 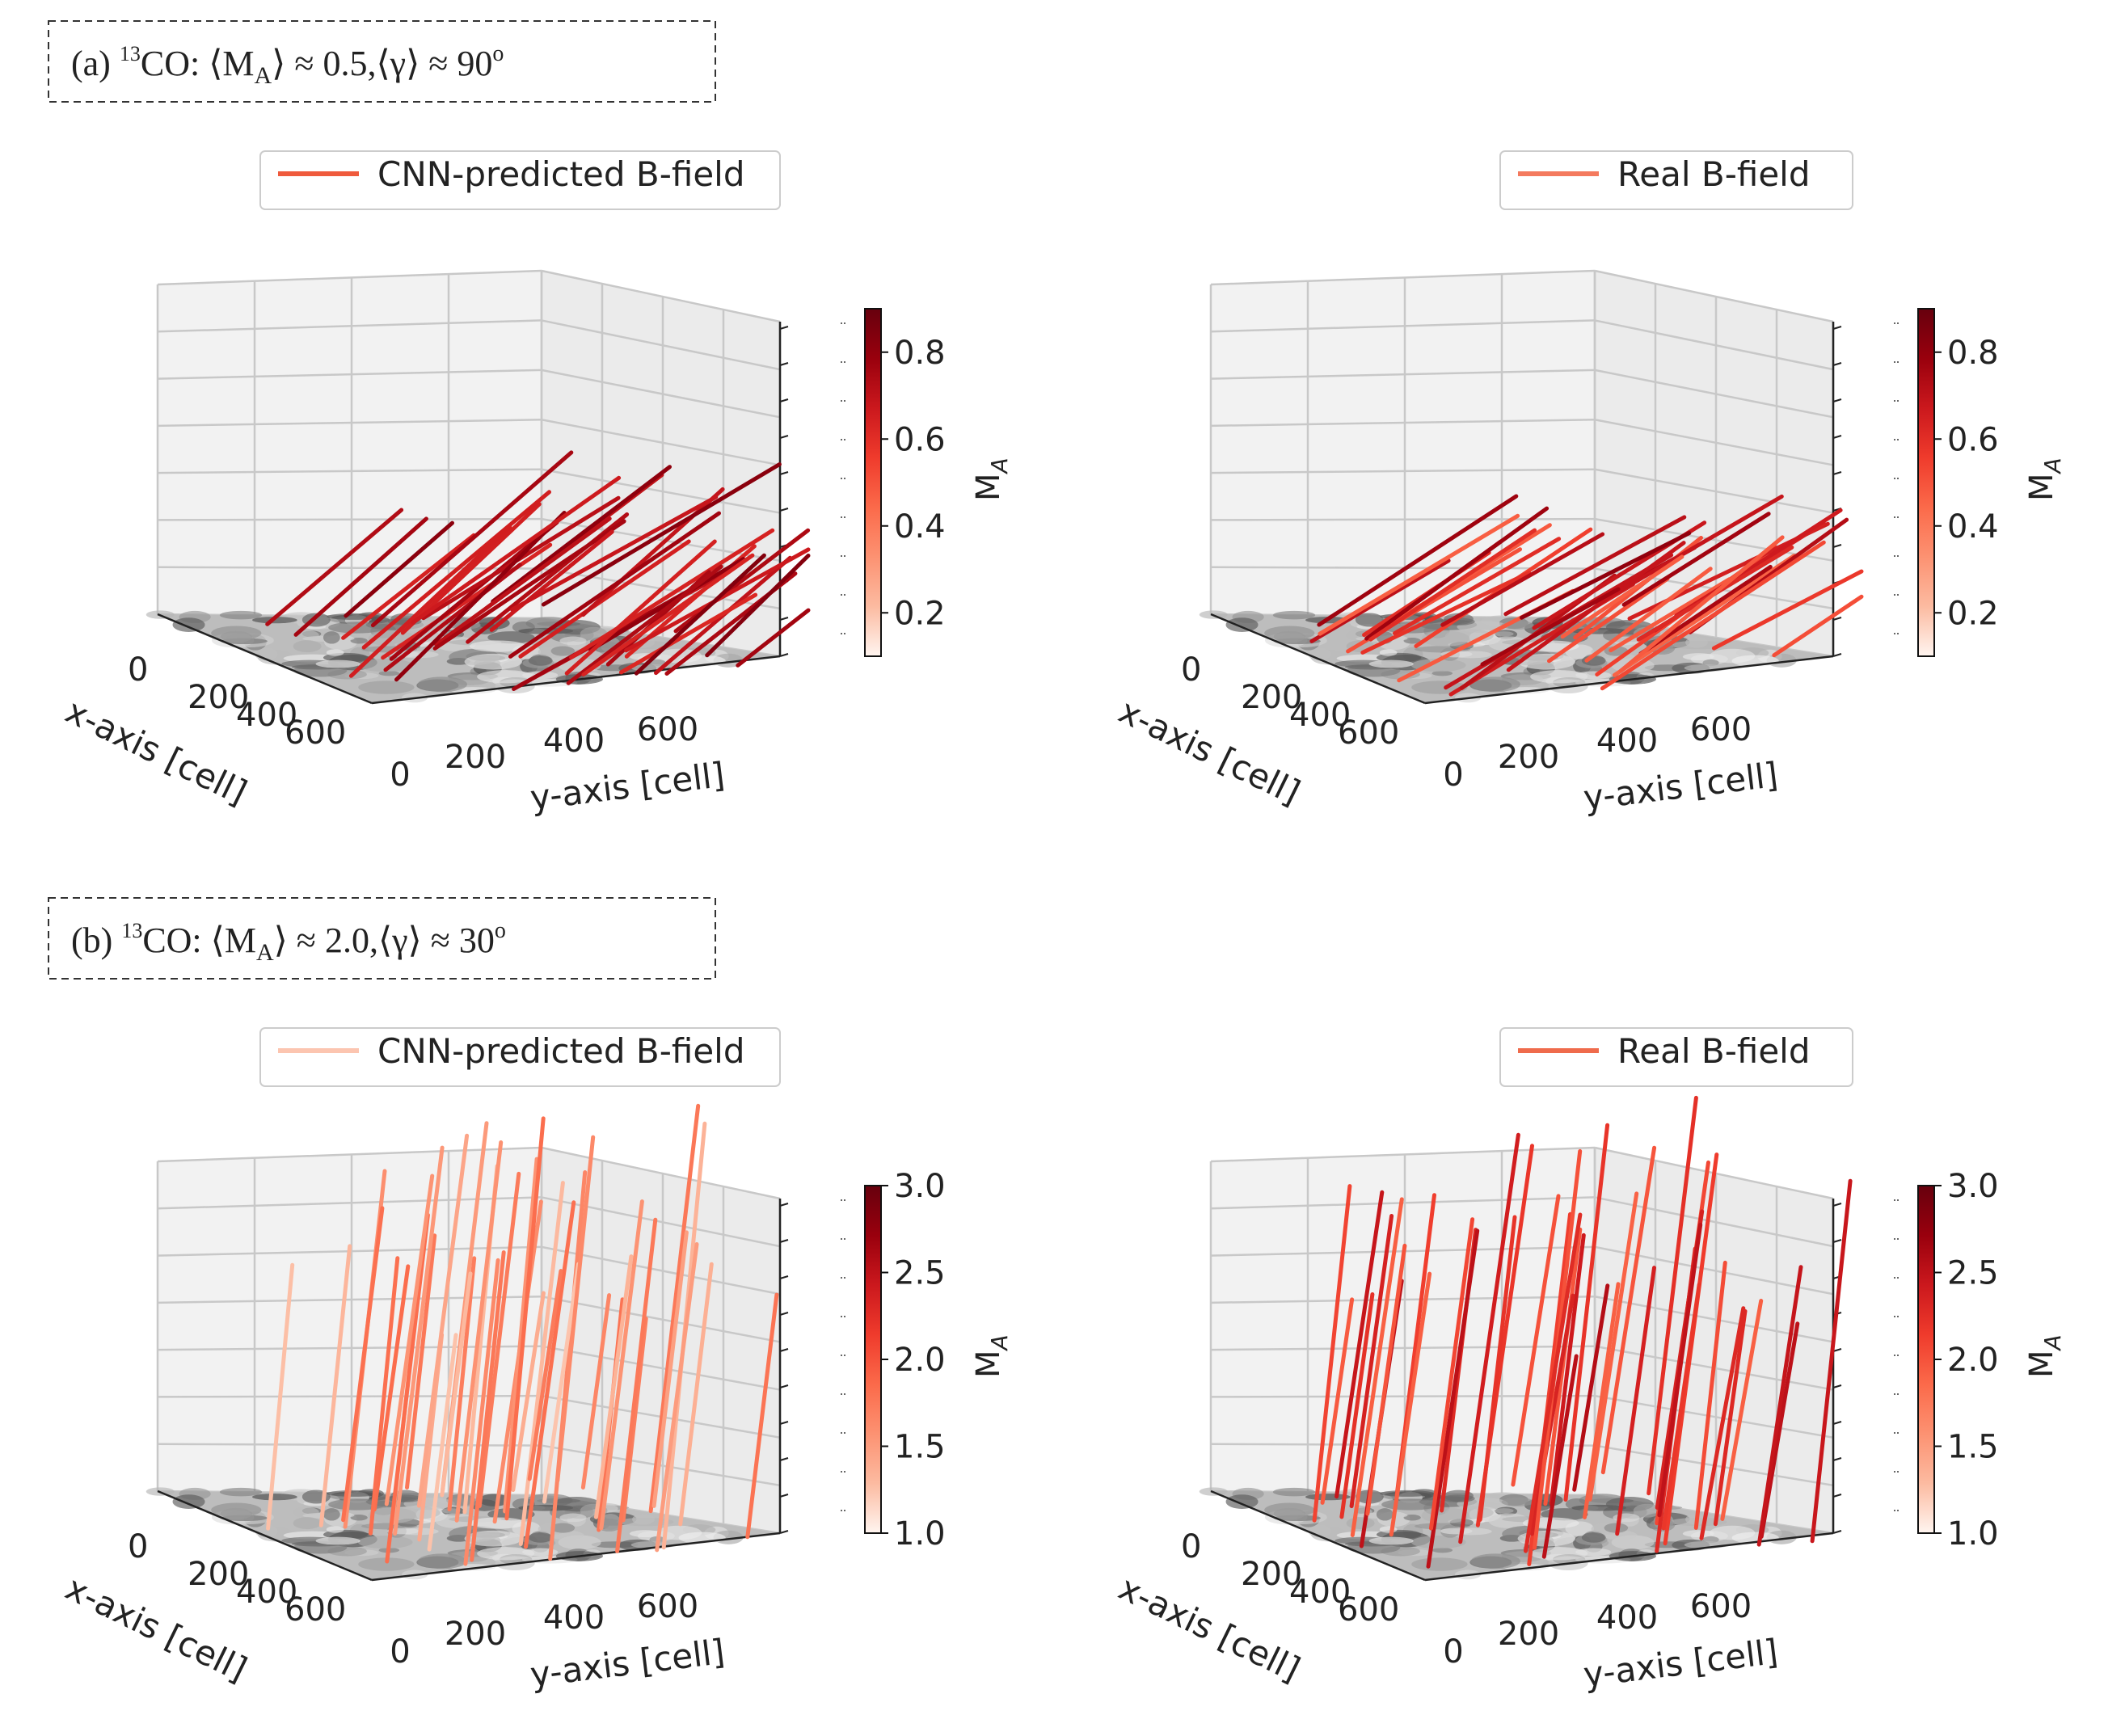 What do you see at coordinates (1368, 1610) in the screenshot?
I see `x-tick-label: 600` at bounding box center [1368, 1610].